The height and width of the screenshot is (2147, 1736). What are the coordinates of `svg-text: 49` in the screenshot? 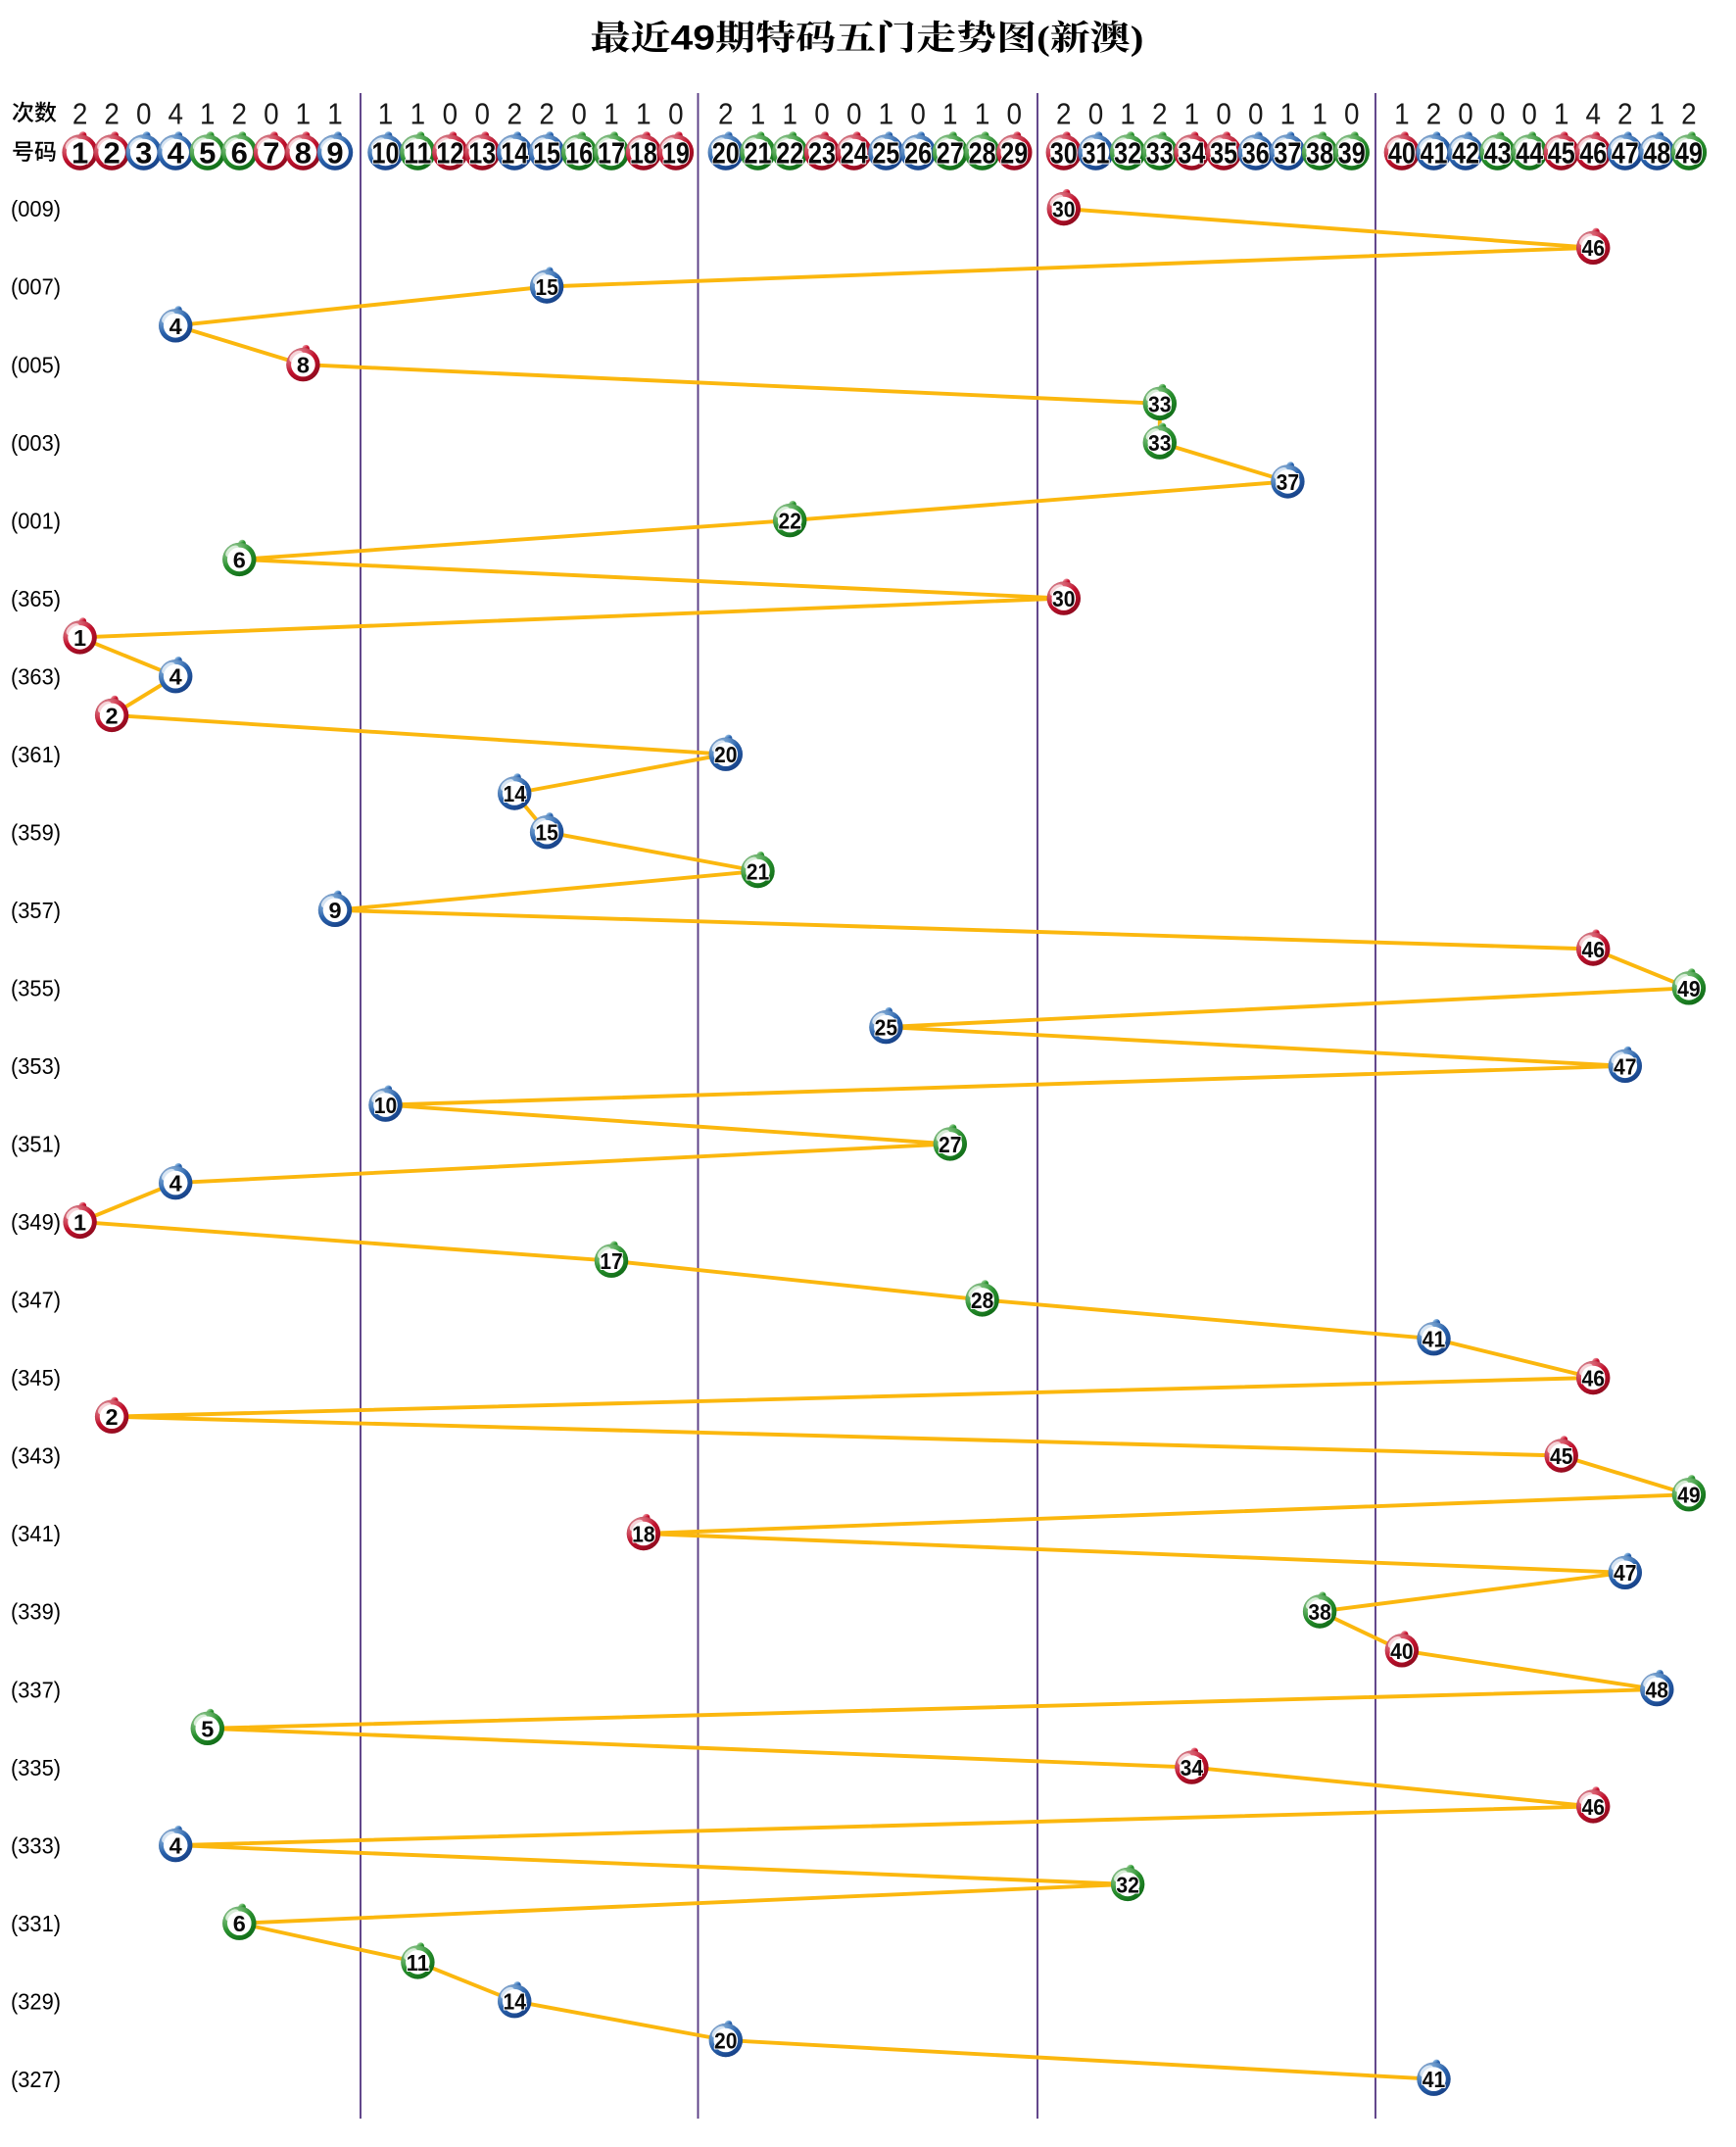 It's located at (693, 38).